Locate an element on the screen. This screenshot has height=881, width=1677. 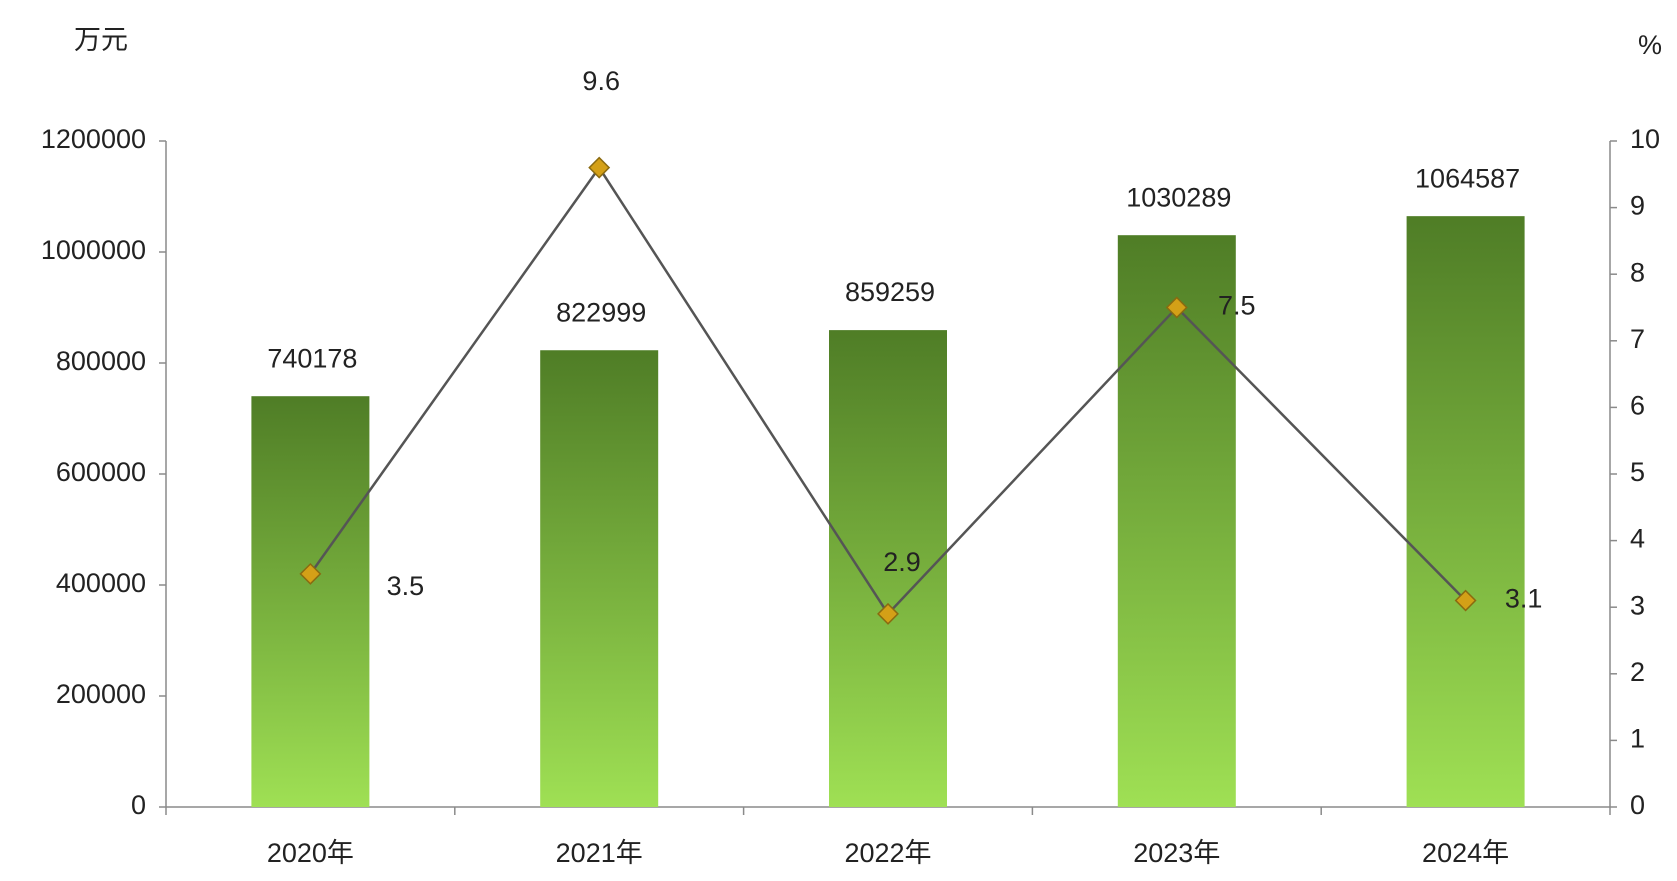
y-tick-label: 0 is located at coordinates (138, 805).